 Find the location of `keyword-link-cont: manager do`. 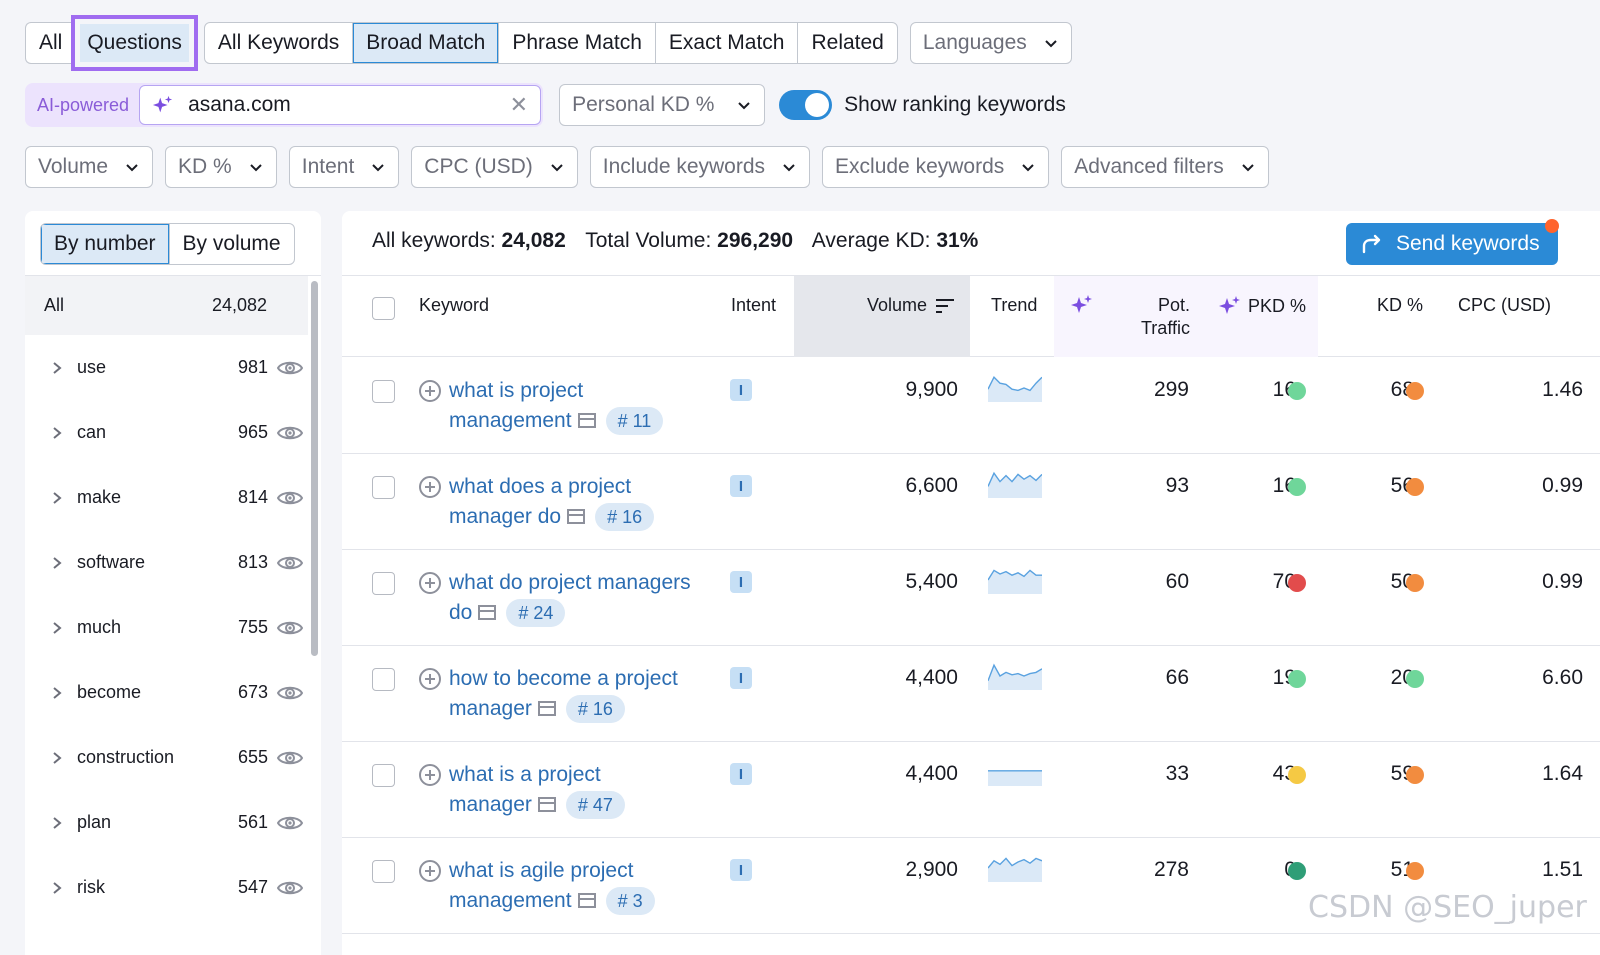

keyword-link-cont: manager do is located at coordinates (505, 516).